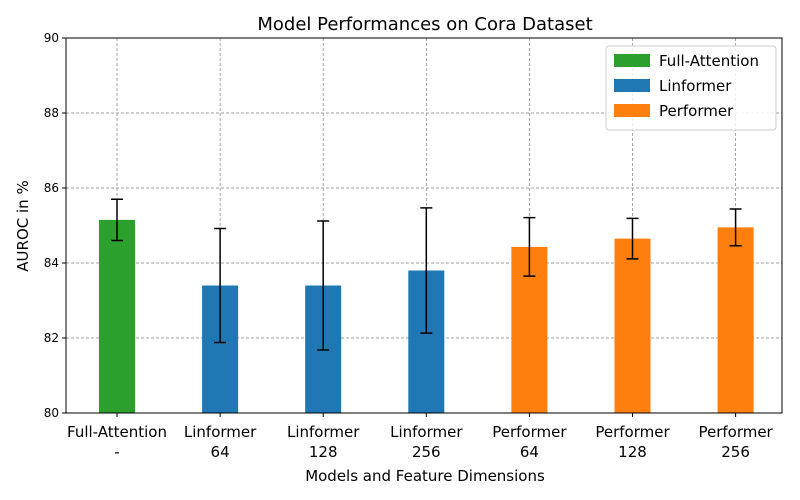 The image size is (800, 500). What do you see at coordinates (23, 225) in the screenshot?
I see `y-axis-title: AUROC in %` at bounding box center [23, 225].